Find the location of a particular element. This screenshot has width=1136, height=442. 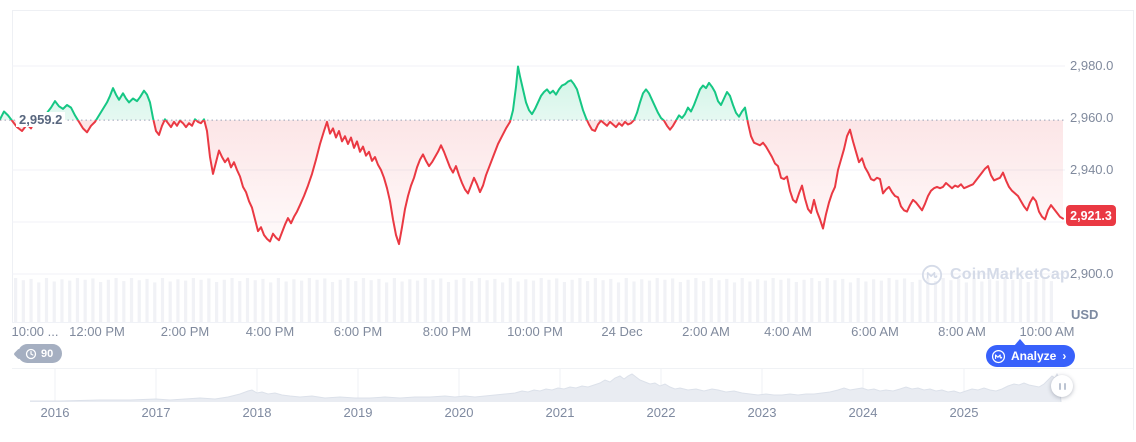

navigator-handle is located at coordinates (1062, 386).